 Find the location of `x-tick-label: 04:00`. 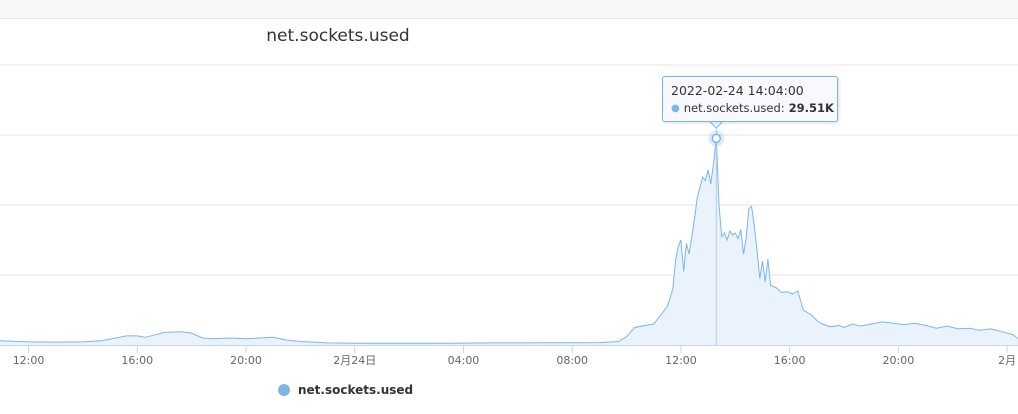

x-tick-label: 04:00 is located at coordinates (464, 360).